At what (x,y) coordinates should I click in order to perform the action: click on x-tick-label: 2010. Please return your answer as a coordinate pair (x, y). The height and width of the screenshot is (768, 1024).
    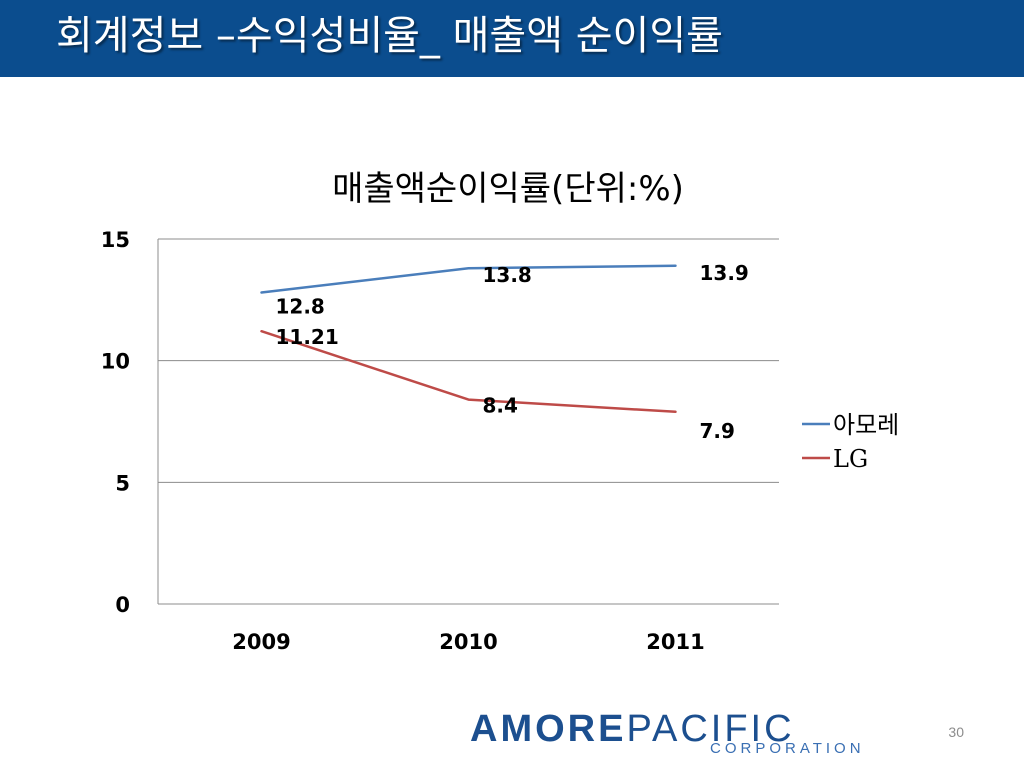
    Looking at the image, I should click on (468, 642).